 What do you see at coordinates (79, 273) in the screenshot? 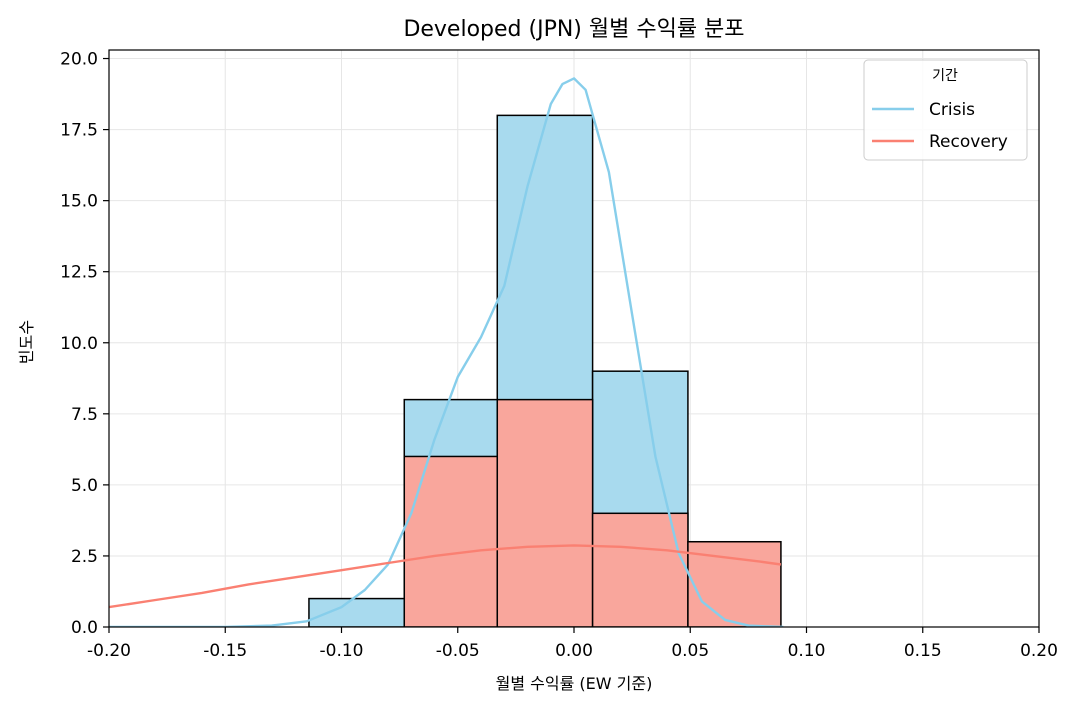
I see `y-tick-label: 12.5` at bounding box center [79, 273].